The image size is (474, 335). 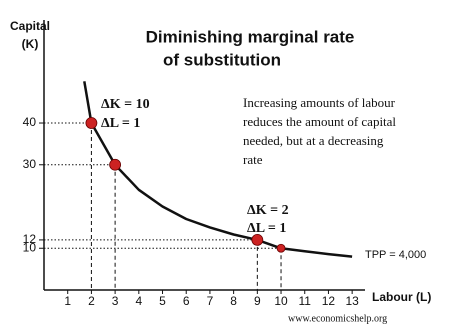 What do you see at coordinates (30, 44) in the screenshot?
I see `y-label: (K)` at bounding box center [30, 44].